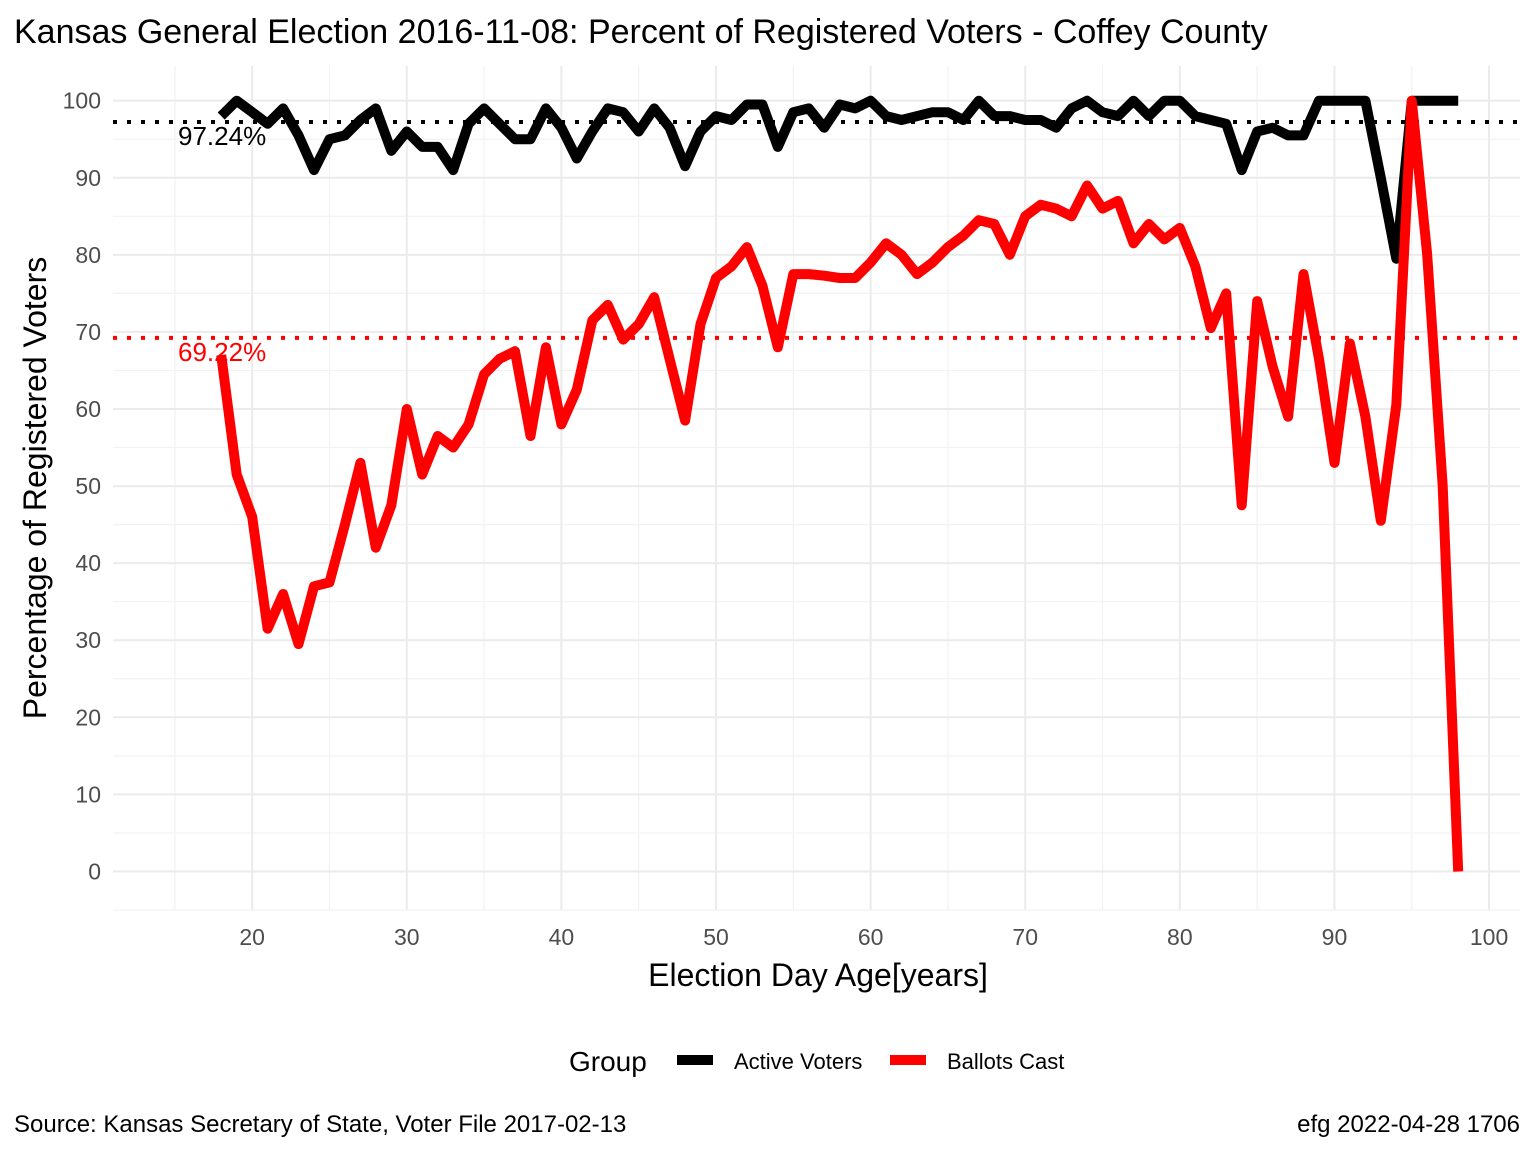  What do you see at coordinates (695, 1060) in the screenshot?
I see `legend-swatch-active-voters` at bounding box center [695, 1060].